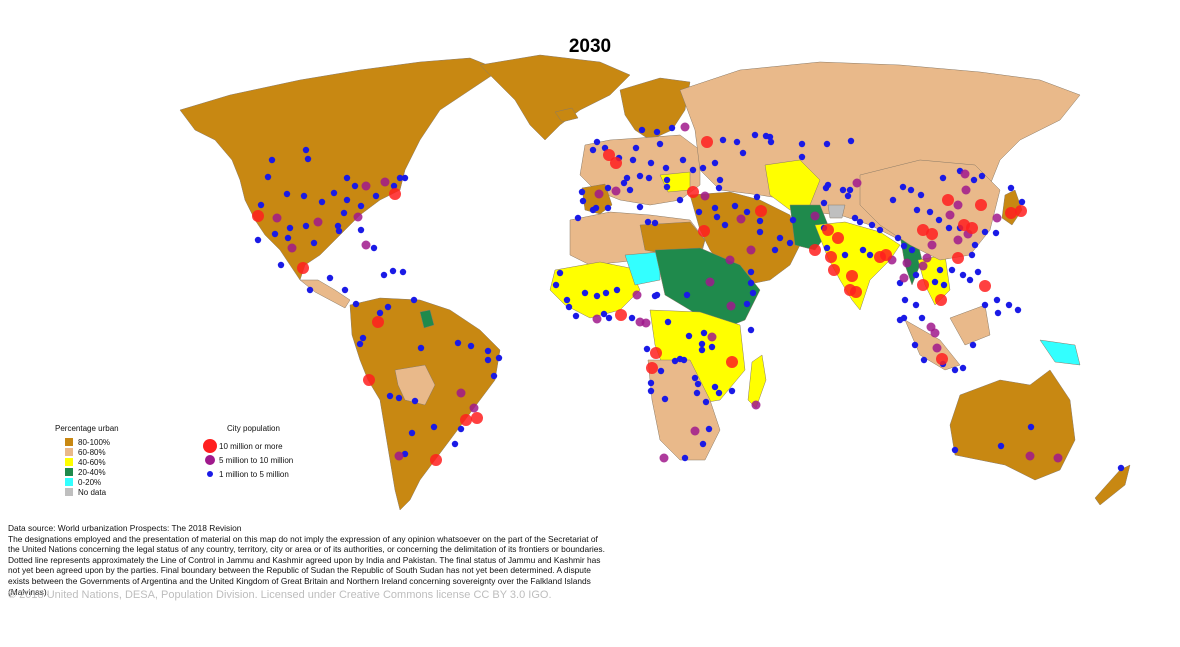 Image resolution: width=1180 pixels, height=647 pixels. I want to click on legend-city-item: 1 million to 5 million, so click(248, 474).